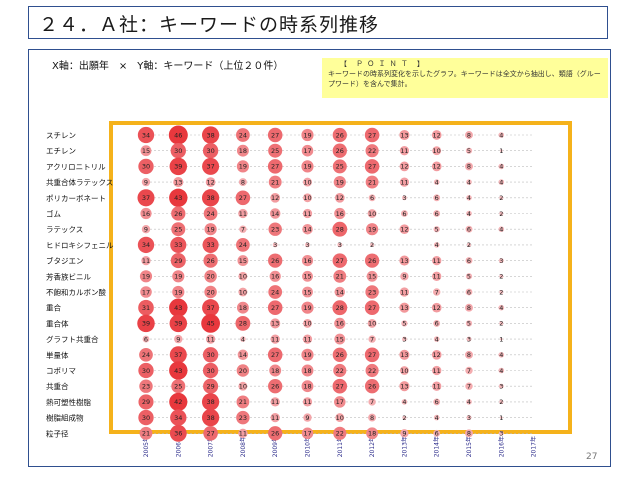 This screenshot has height=480, width=640. I want to click on bubble-value-label: 5, so click(437, 230).